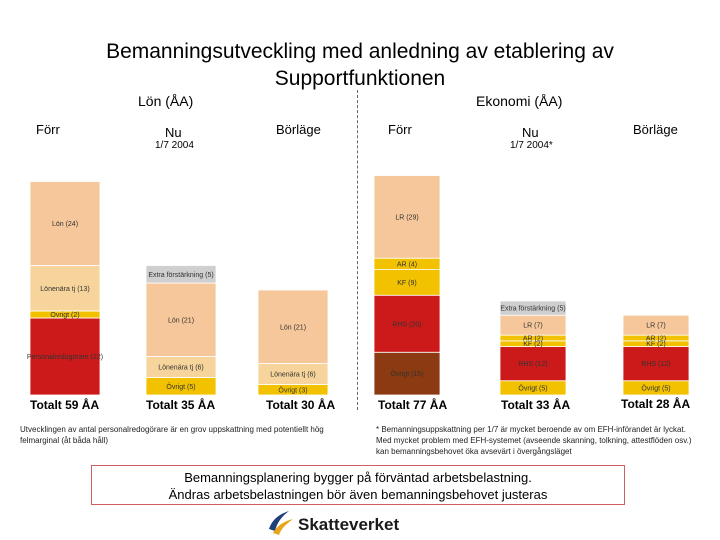 The height and width of the screenshot is (540, 720). What do you see at coordinates (281, 523) in the screenshot?
I see `skatteverket-logo-icon` at bounding box center [281, 523].